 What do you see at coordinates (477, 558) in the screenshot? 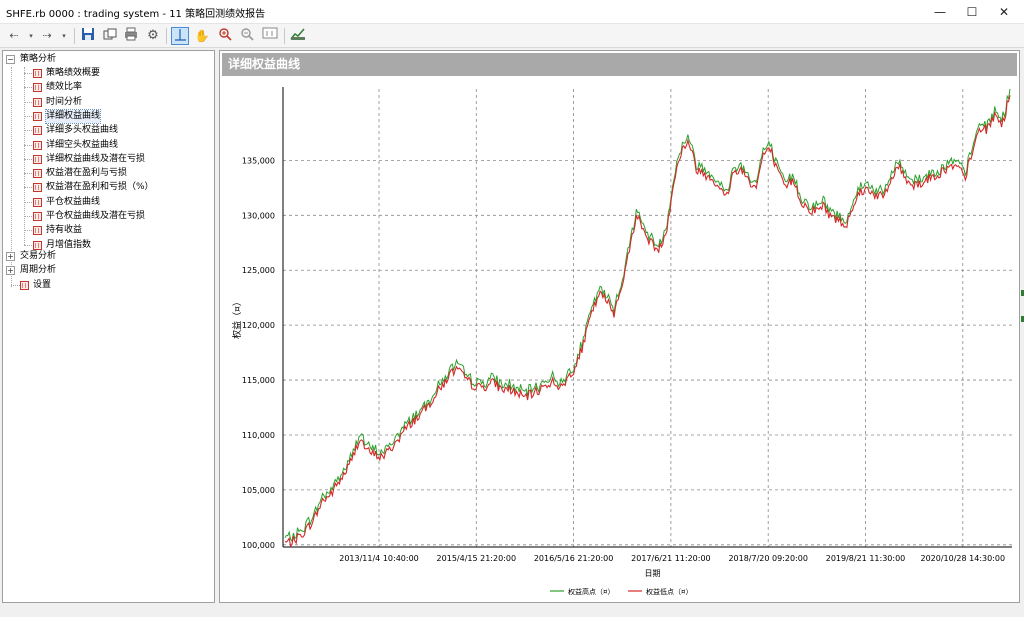
I see `x-tick-label: 2015/4/15 21:20:00` at bounding box center [477, 558].